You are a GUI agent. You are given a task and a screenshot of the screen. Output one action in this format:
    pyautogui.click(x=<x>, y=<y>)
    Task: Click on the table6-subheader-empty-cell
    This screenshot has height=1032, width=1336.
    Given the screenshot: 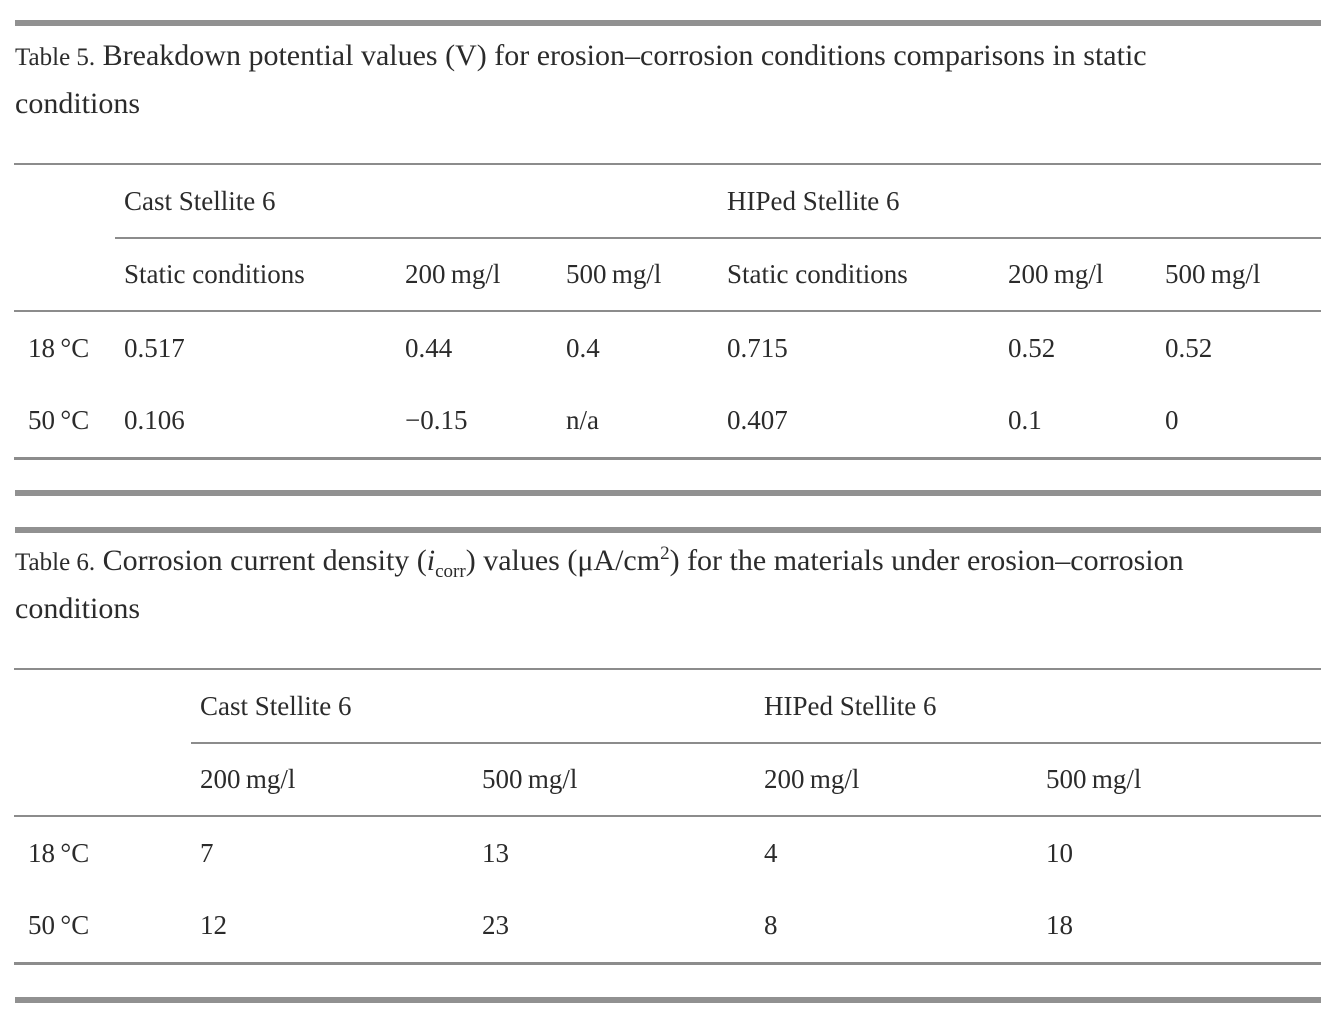 What is the action you would take?
    pyautogui.click(x=102, y=780)
    